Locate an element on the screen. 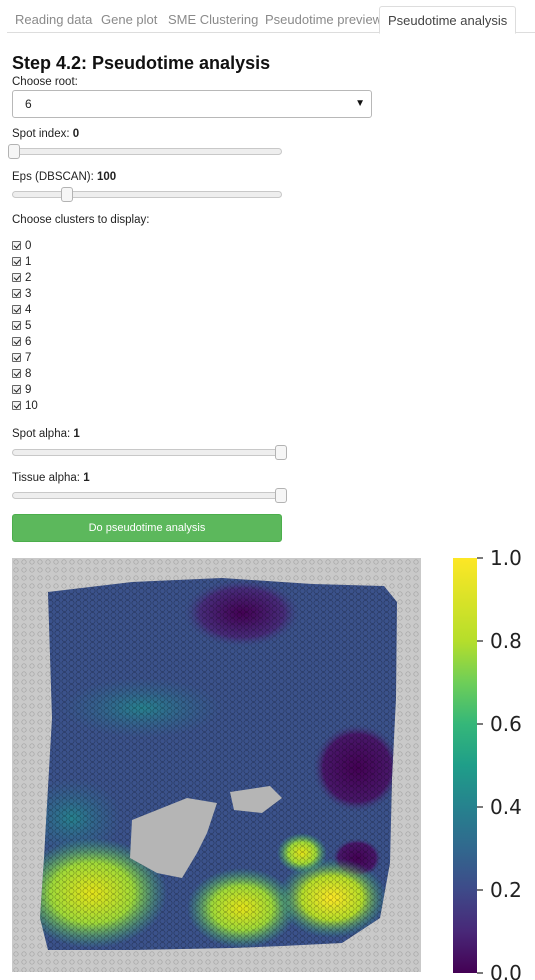  spot-index-value: 0 is located at coordinates (76, 134).